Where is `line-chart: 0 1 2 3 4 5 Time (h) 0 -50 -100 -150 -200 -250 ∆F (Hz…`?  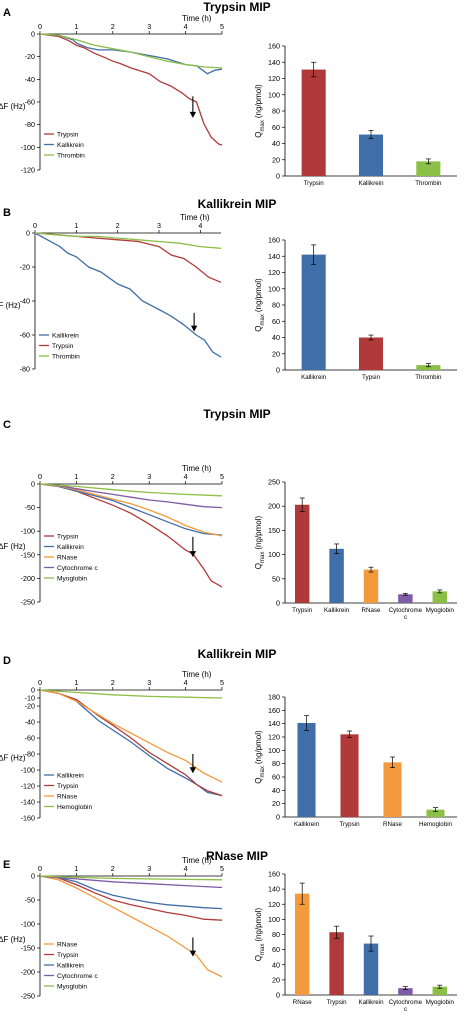
line-chart: 0 1 2 3 4 5 Time (h) 0 -50 -100 -150 -200 -250 ∆F (Hz… is located at coordinates (112, 535).